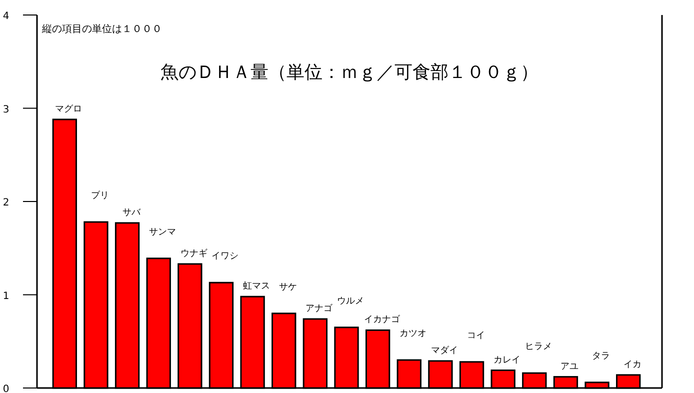 This screenshot has width=694, height=393. I want to click on y-tick-label: 4, so click(6, 16).